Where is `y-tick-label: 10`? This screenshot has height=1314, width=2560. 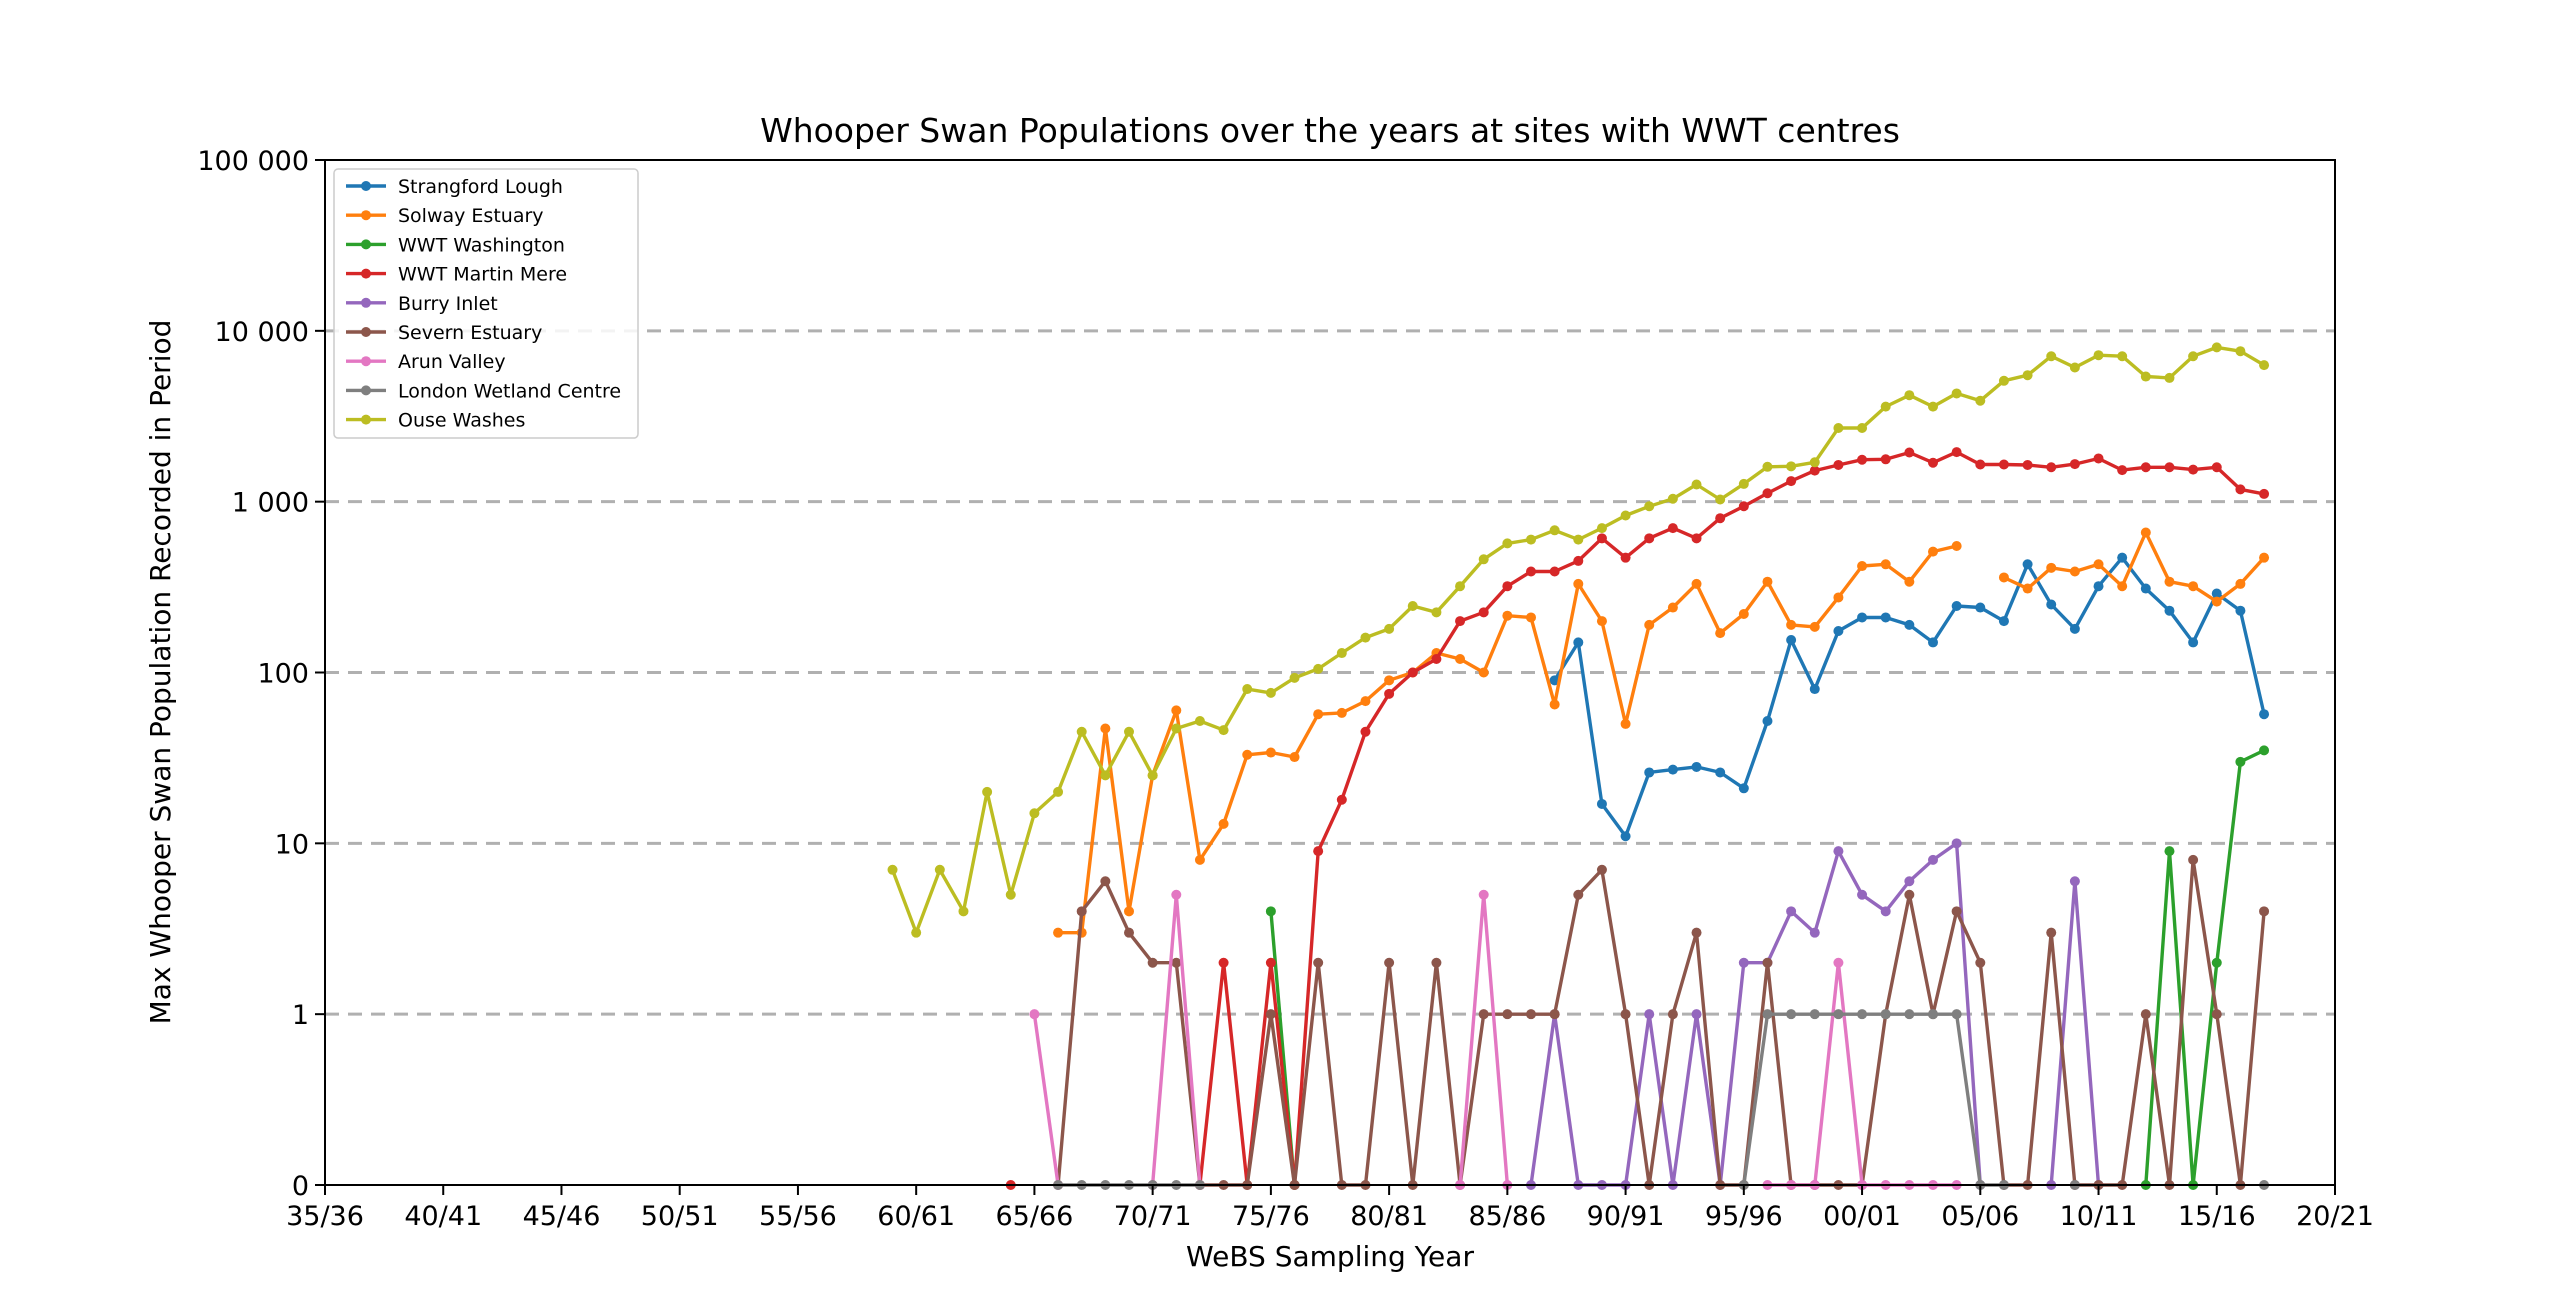
y-tick-label: 10 is located at coordinates (292, 844).